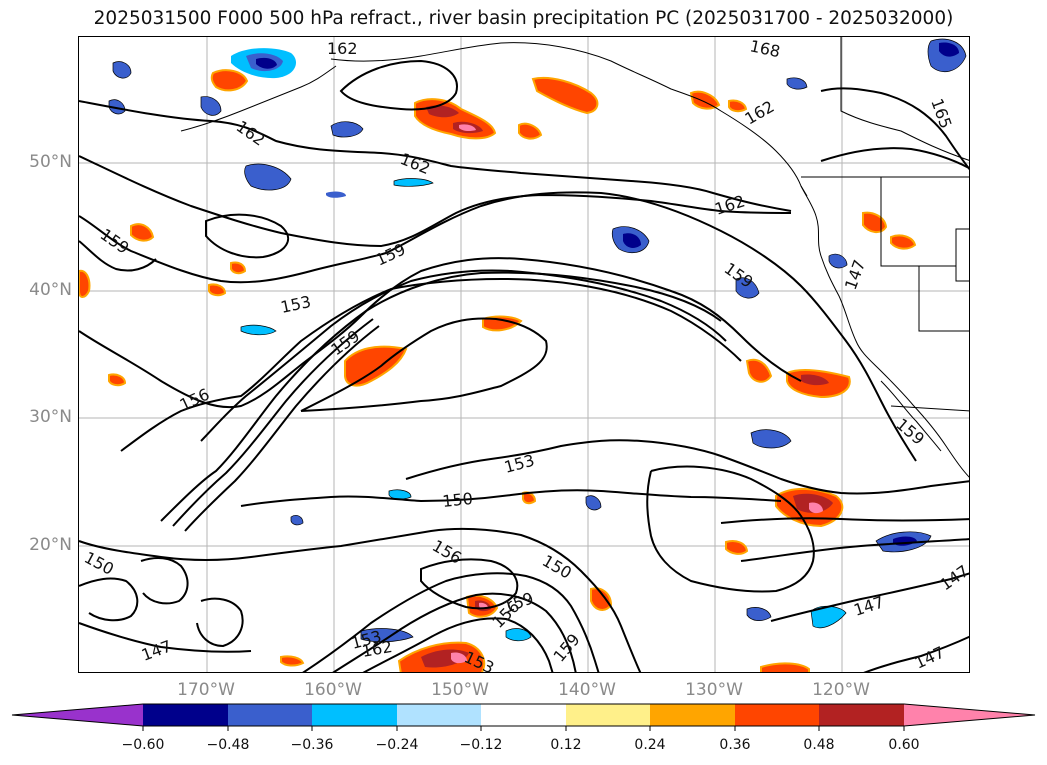 The width and height of the screenshot is (1047, 765). Describe the element at coordinates (904, 99) in the screenshot. I see `canada-provincial-border` at that location.